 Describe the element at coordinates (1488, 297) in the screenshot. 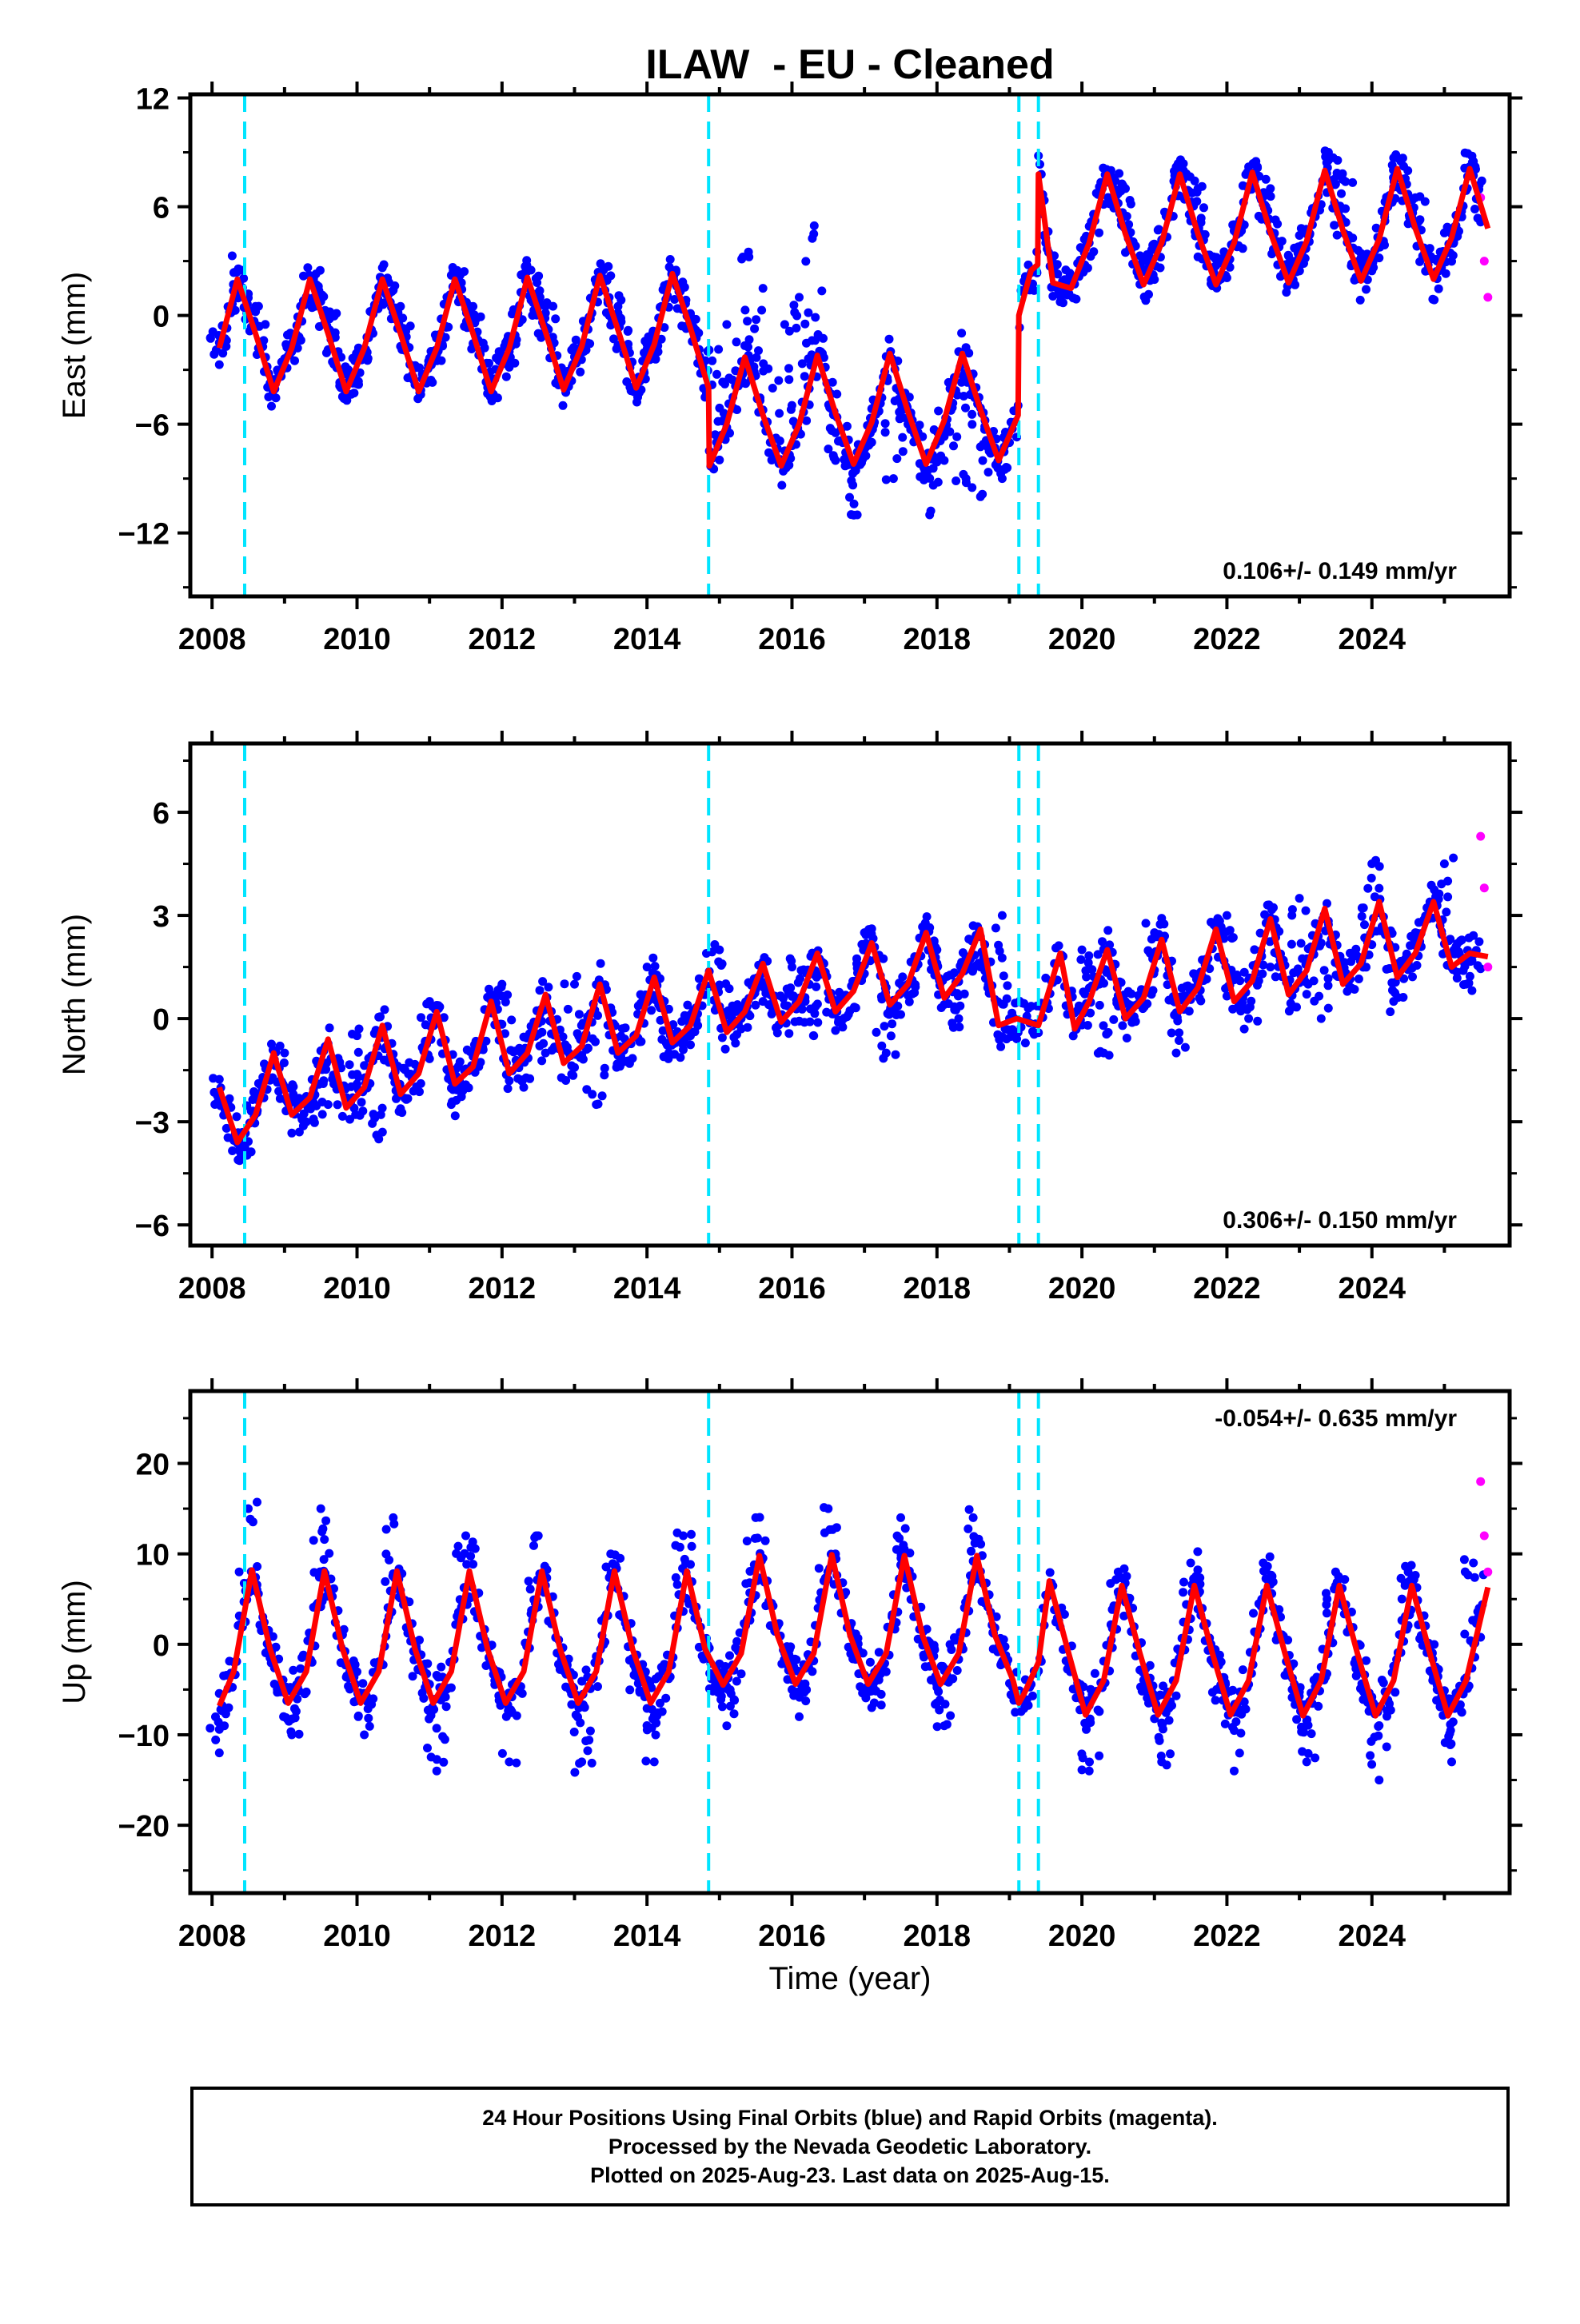

I see `rapid-orbit-point` at that location.